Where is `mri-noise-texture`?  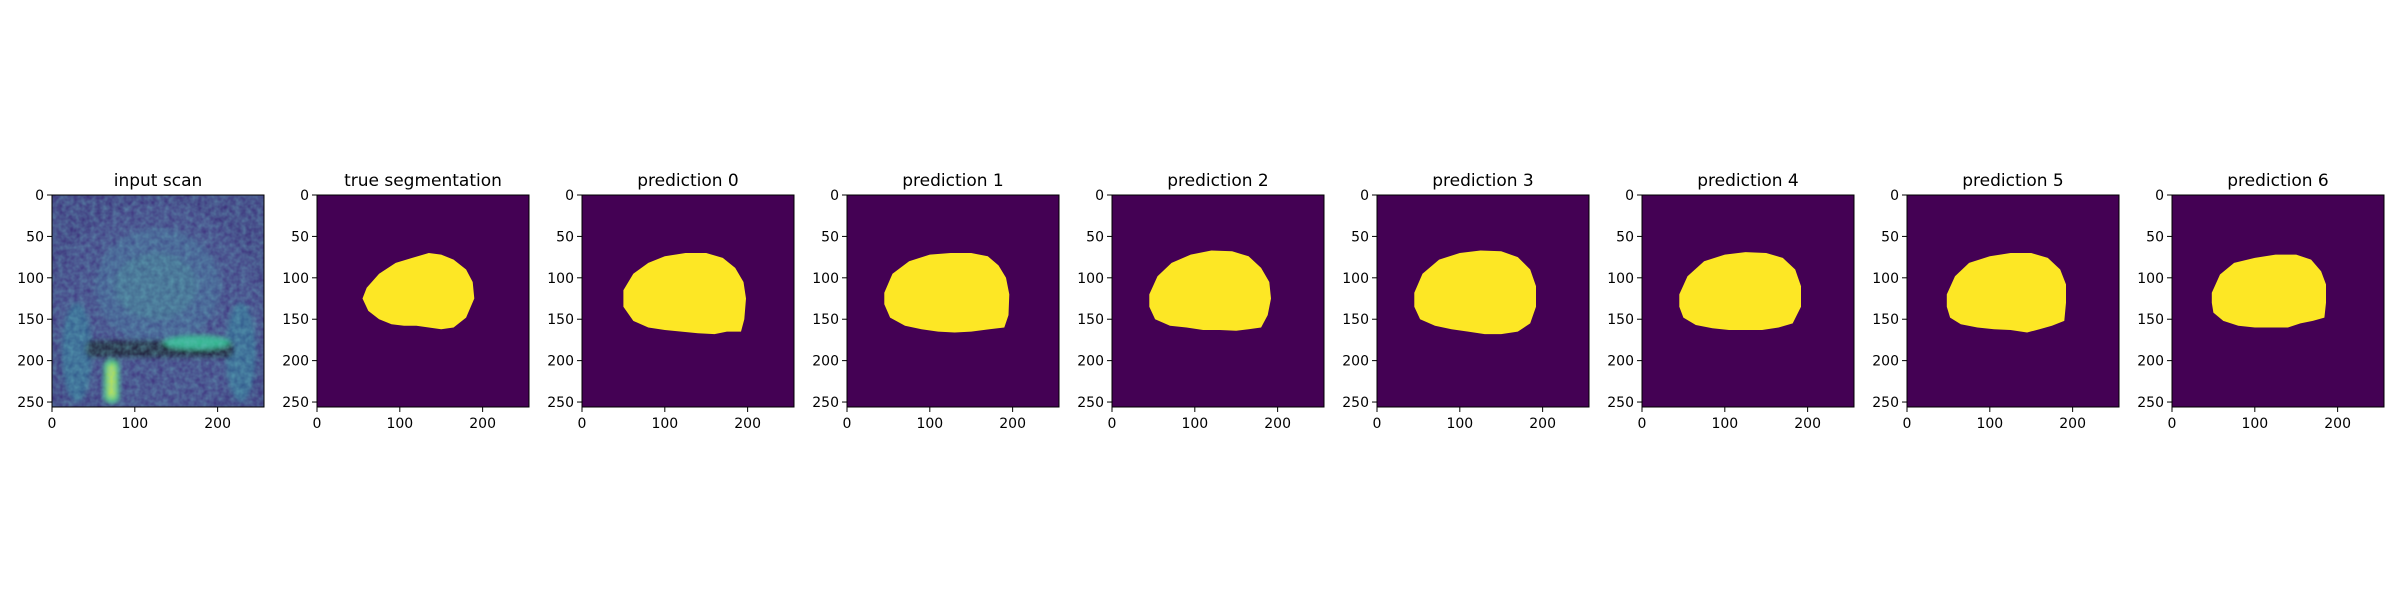
mri-noise-texture is located at coordinates (158, 301).